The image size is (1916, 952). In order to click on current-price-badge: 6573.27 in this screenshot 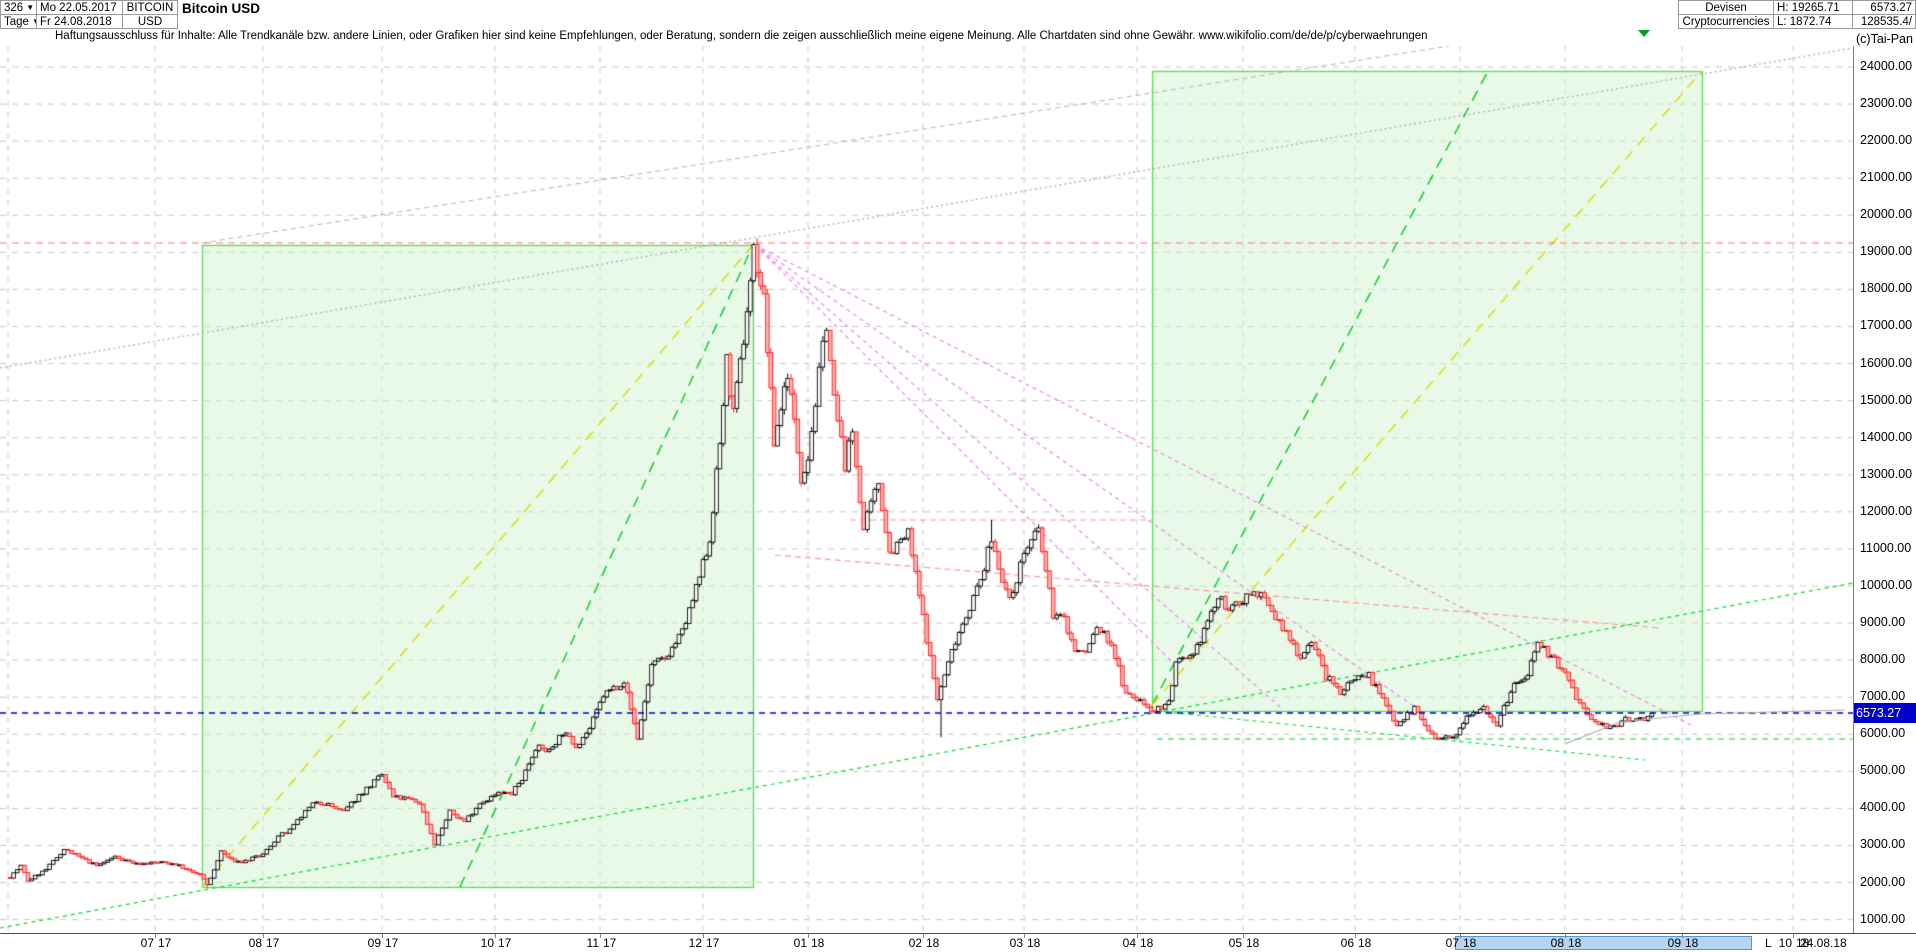, I will do `click(1885, 713)`.